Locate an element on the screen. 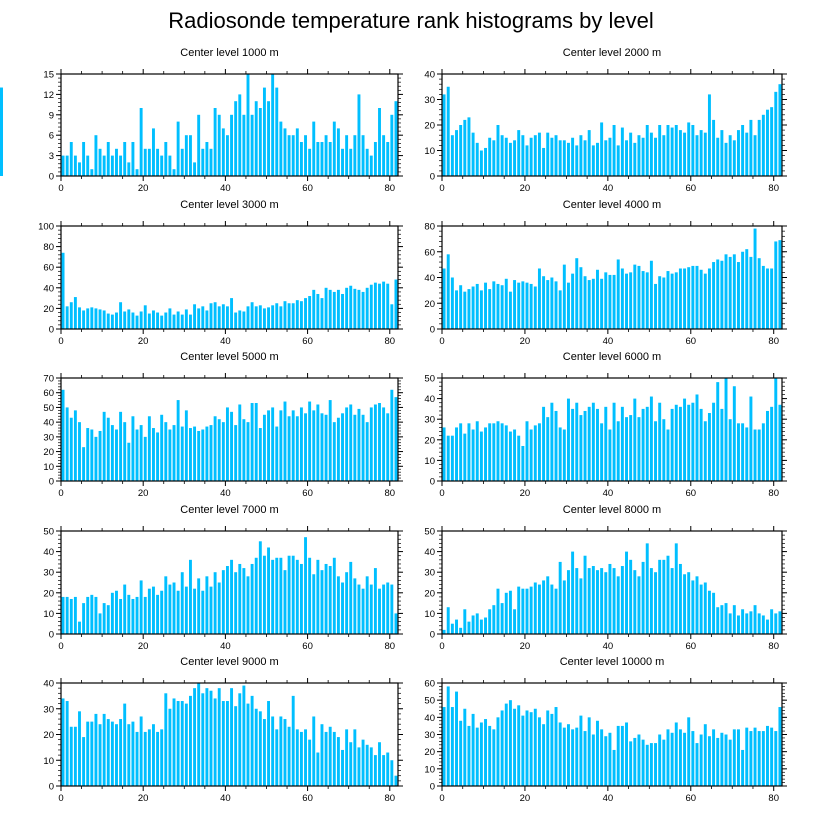  y-tick-label: 10 is located at coordinates (429, 151).